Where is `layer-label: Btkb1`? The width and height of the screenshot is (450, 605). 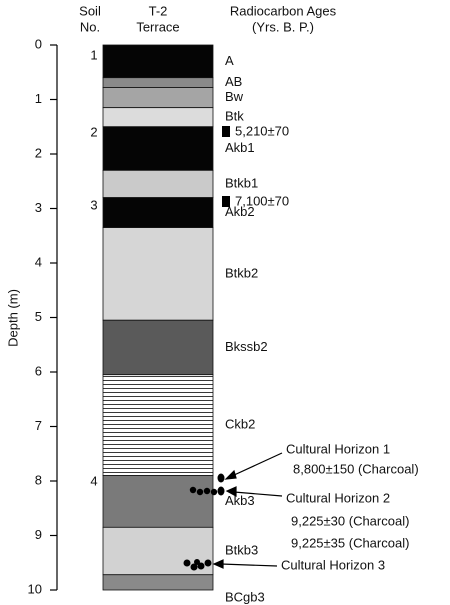 layer-label: Btkb1 is located at coordinates (241, 182).